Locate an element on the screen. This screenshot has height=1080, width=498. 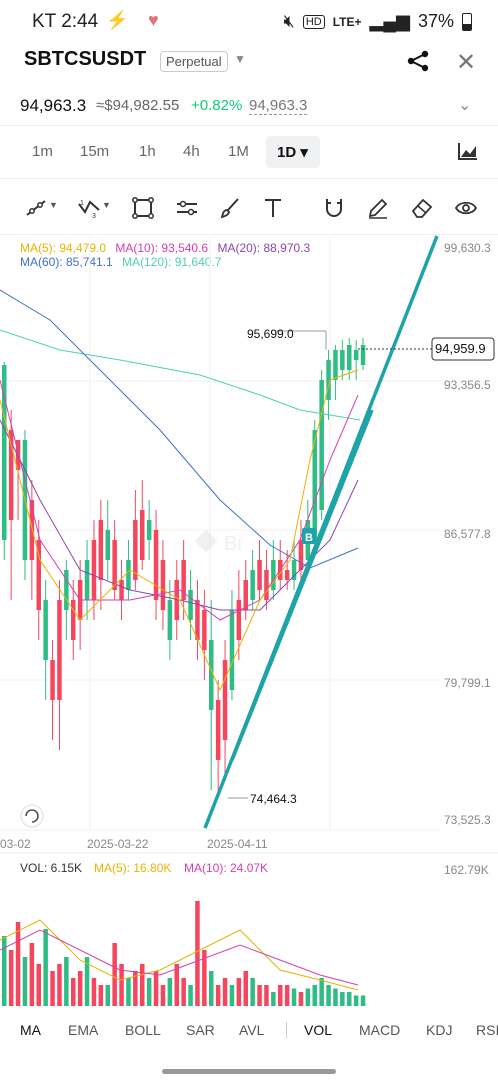
chart-type-icon is located at coordinates (468, 151).